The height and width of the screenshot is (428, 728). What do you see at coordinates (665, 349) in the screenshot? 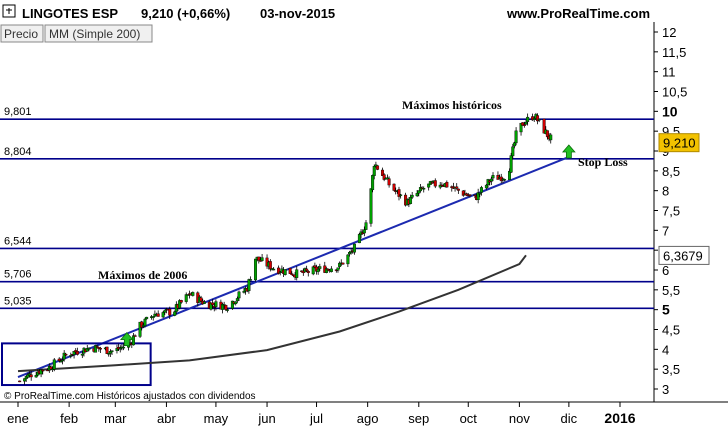
I see `y-tick-label: 4` at bounding box center [665, 349].